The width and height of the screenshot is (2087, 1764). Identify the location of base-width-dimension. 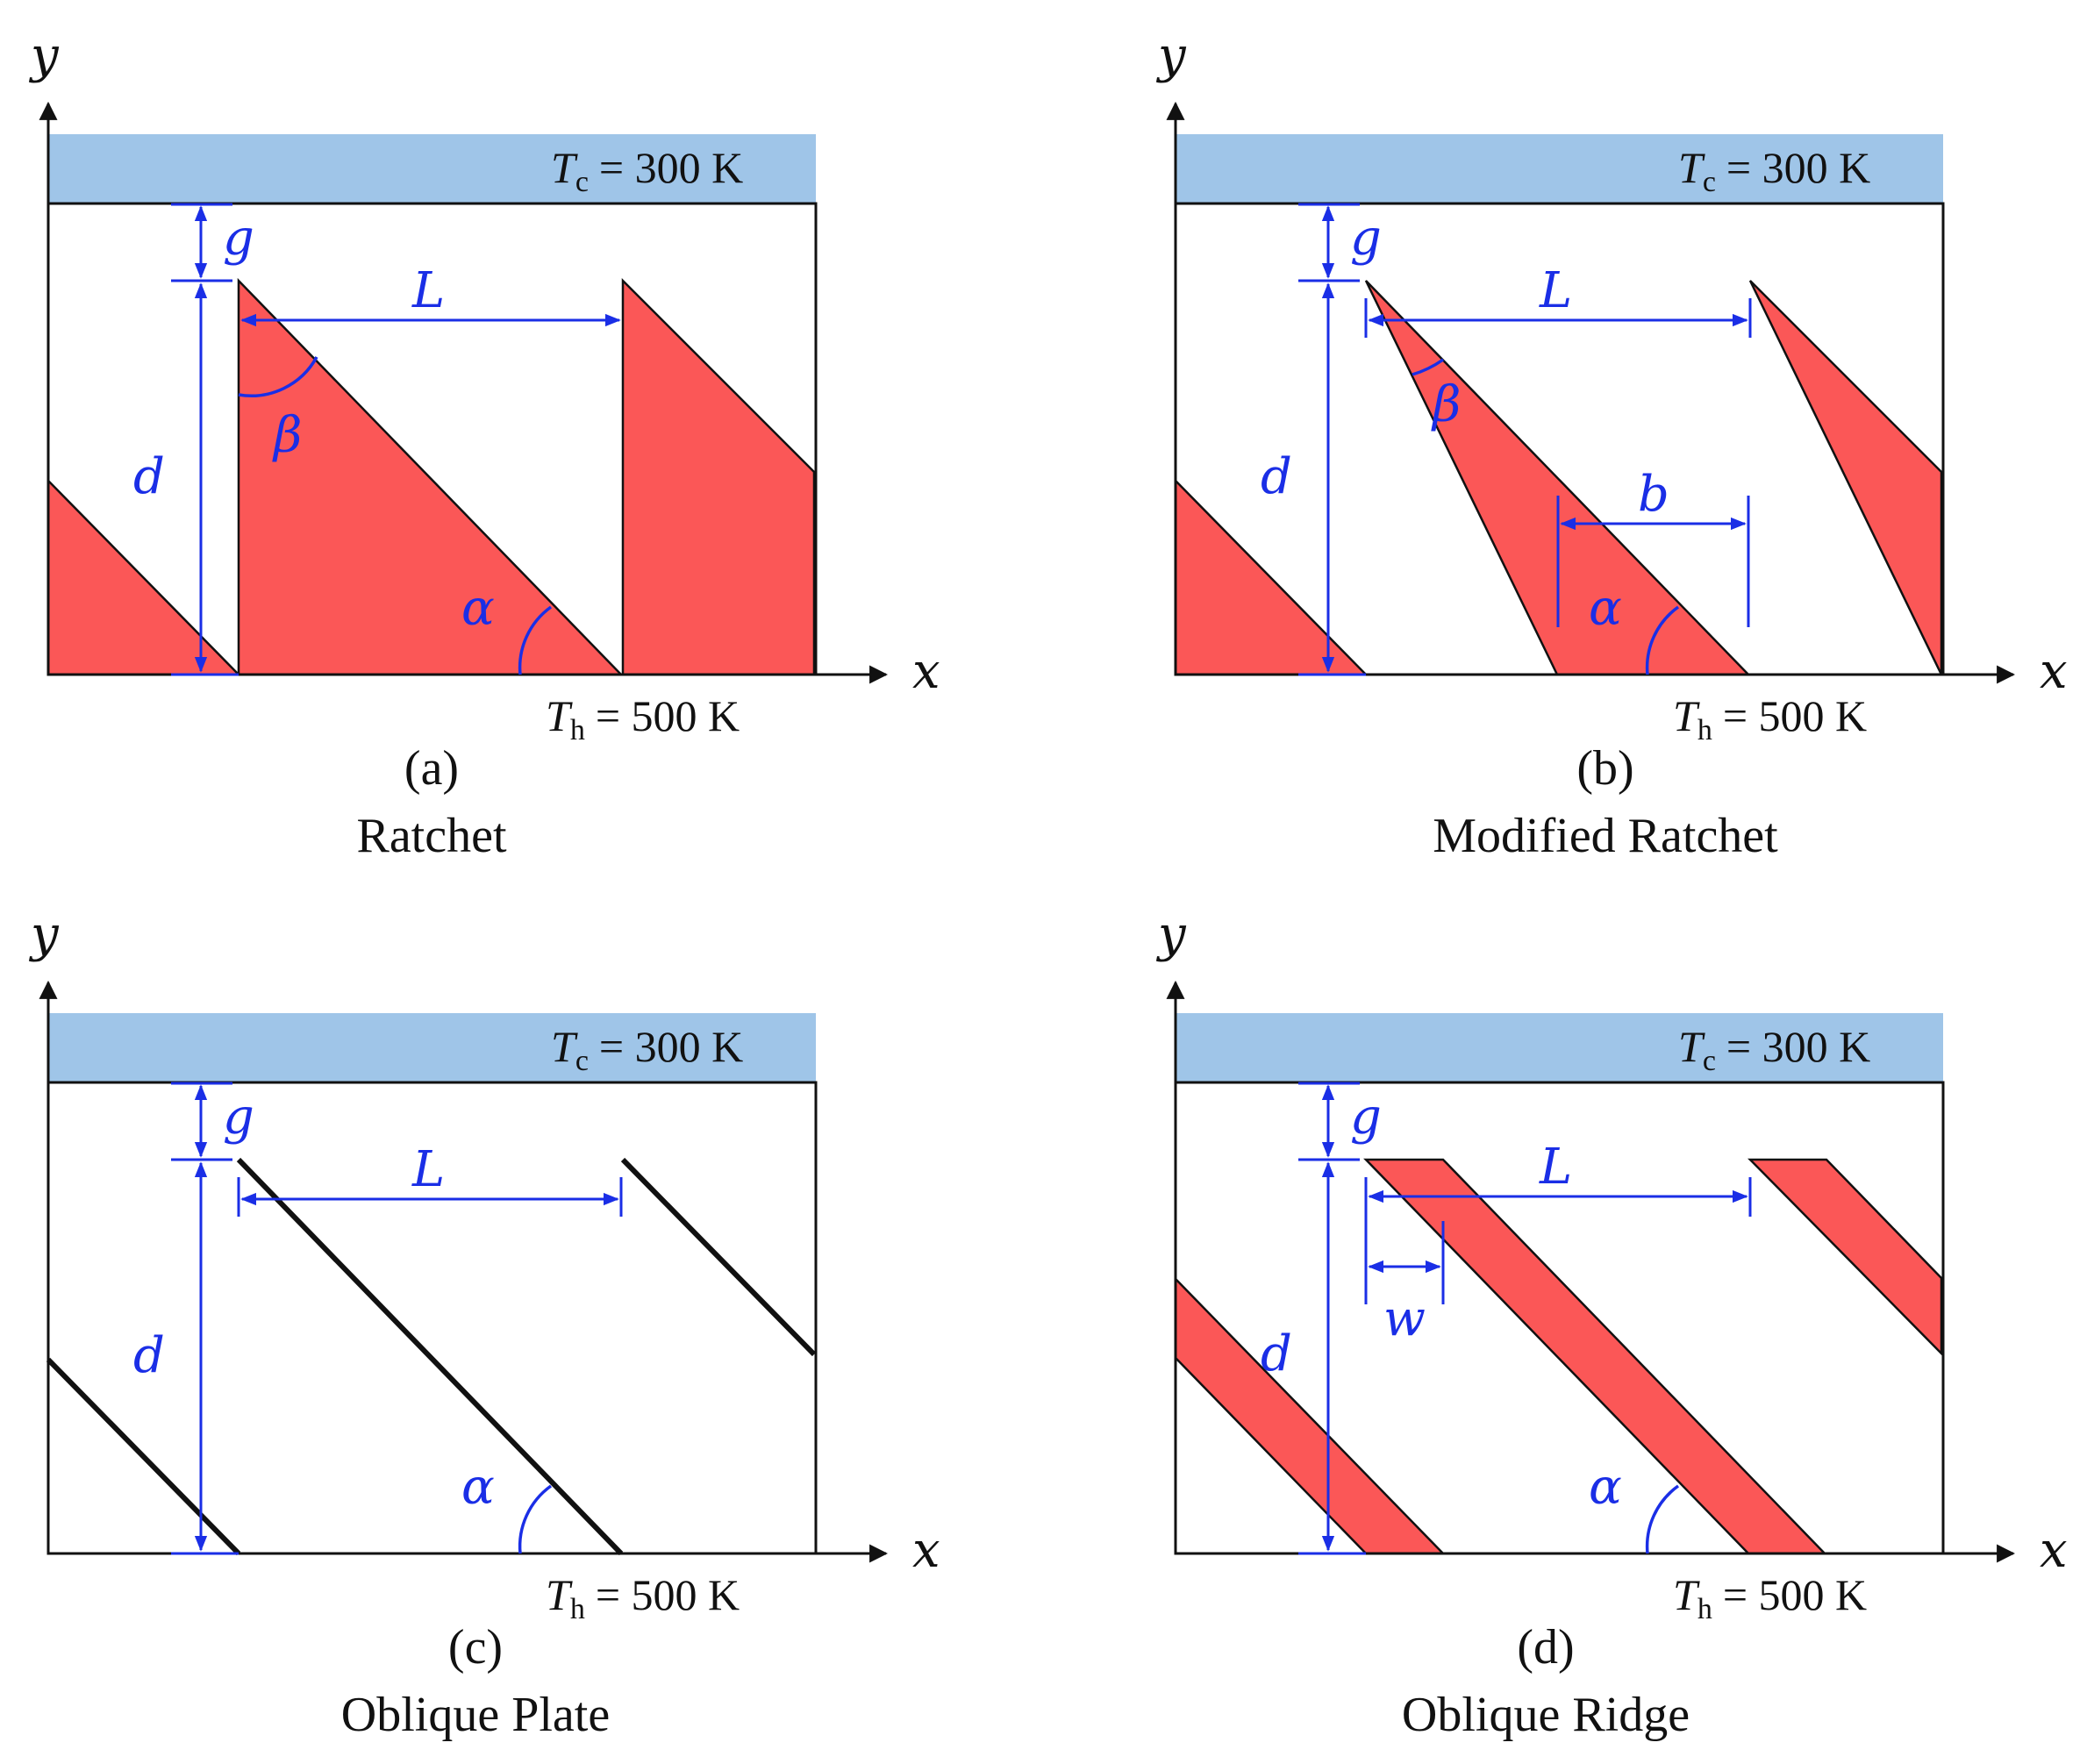
(1653, 561).